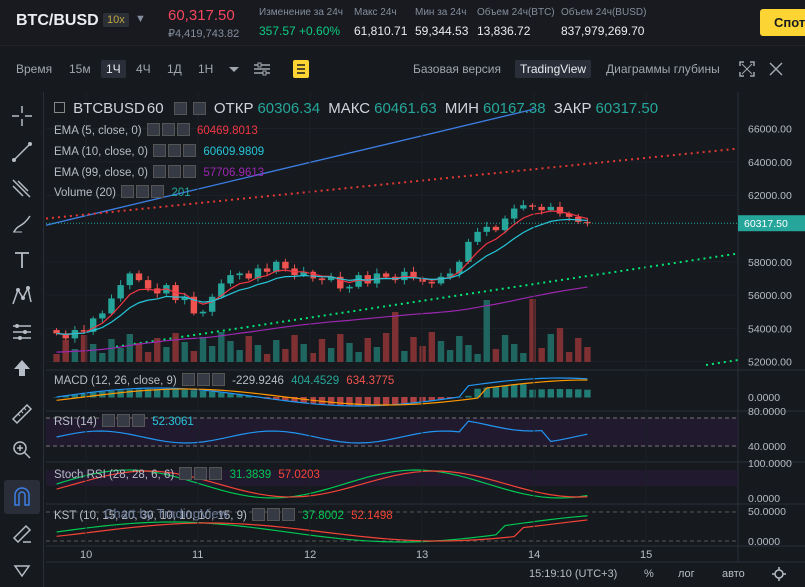  What do you see at coordinates (22, 414) in the screenshot?
I see `ruler-icon` at bounding box center [22, 414].